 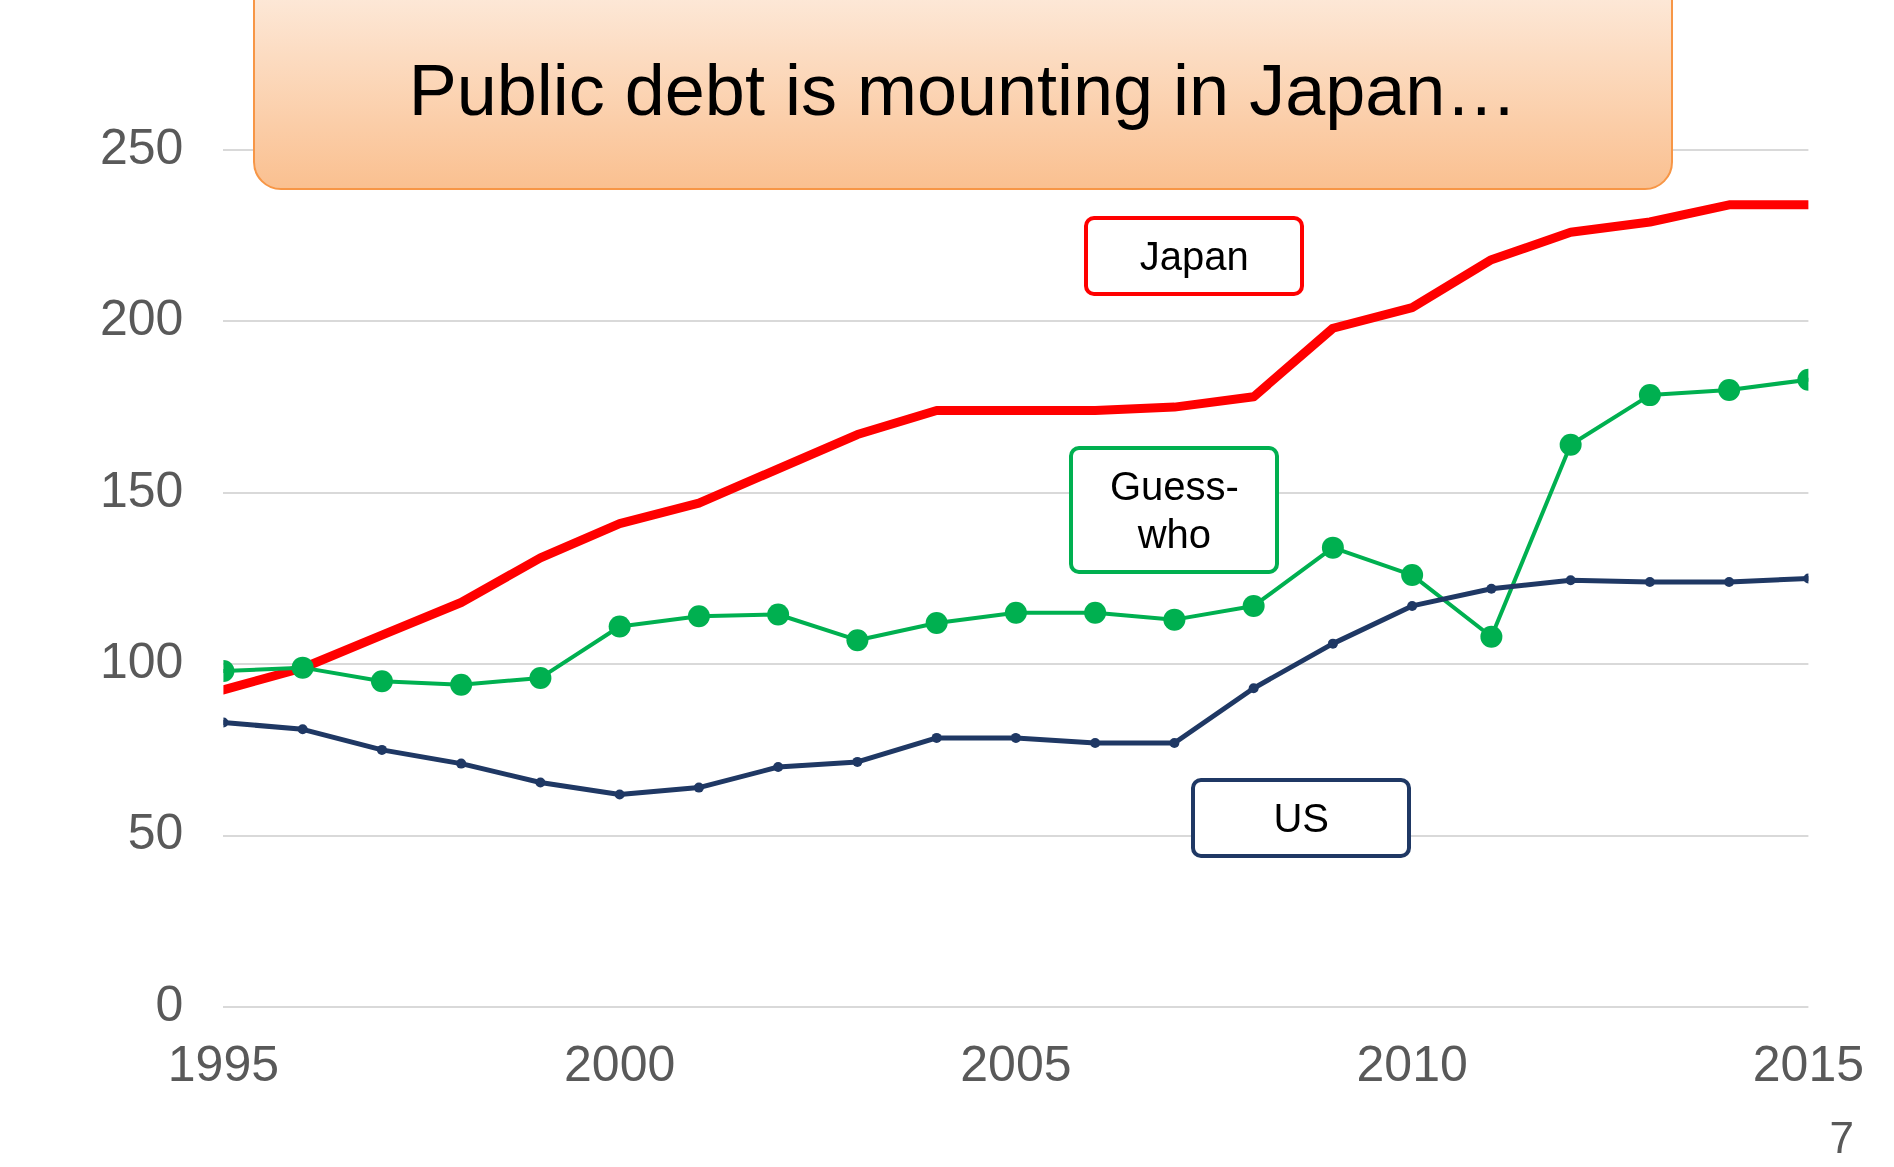 What do you see at coordinates (1841, 1138) in the screenshot?
I see `text: 7` at bounding box center [1841, 1138].